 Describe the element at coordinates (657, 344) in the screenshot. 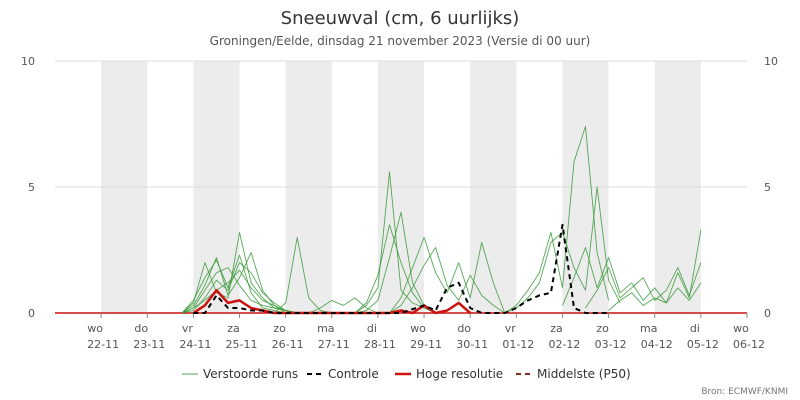

I see `x-tick-date: 04-12` at that location.